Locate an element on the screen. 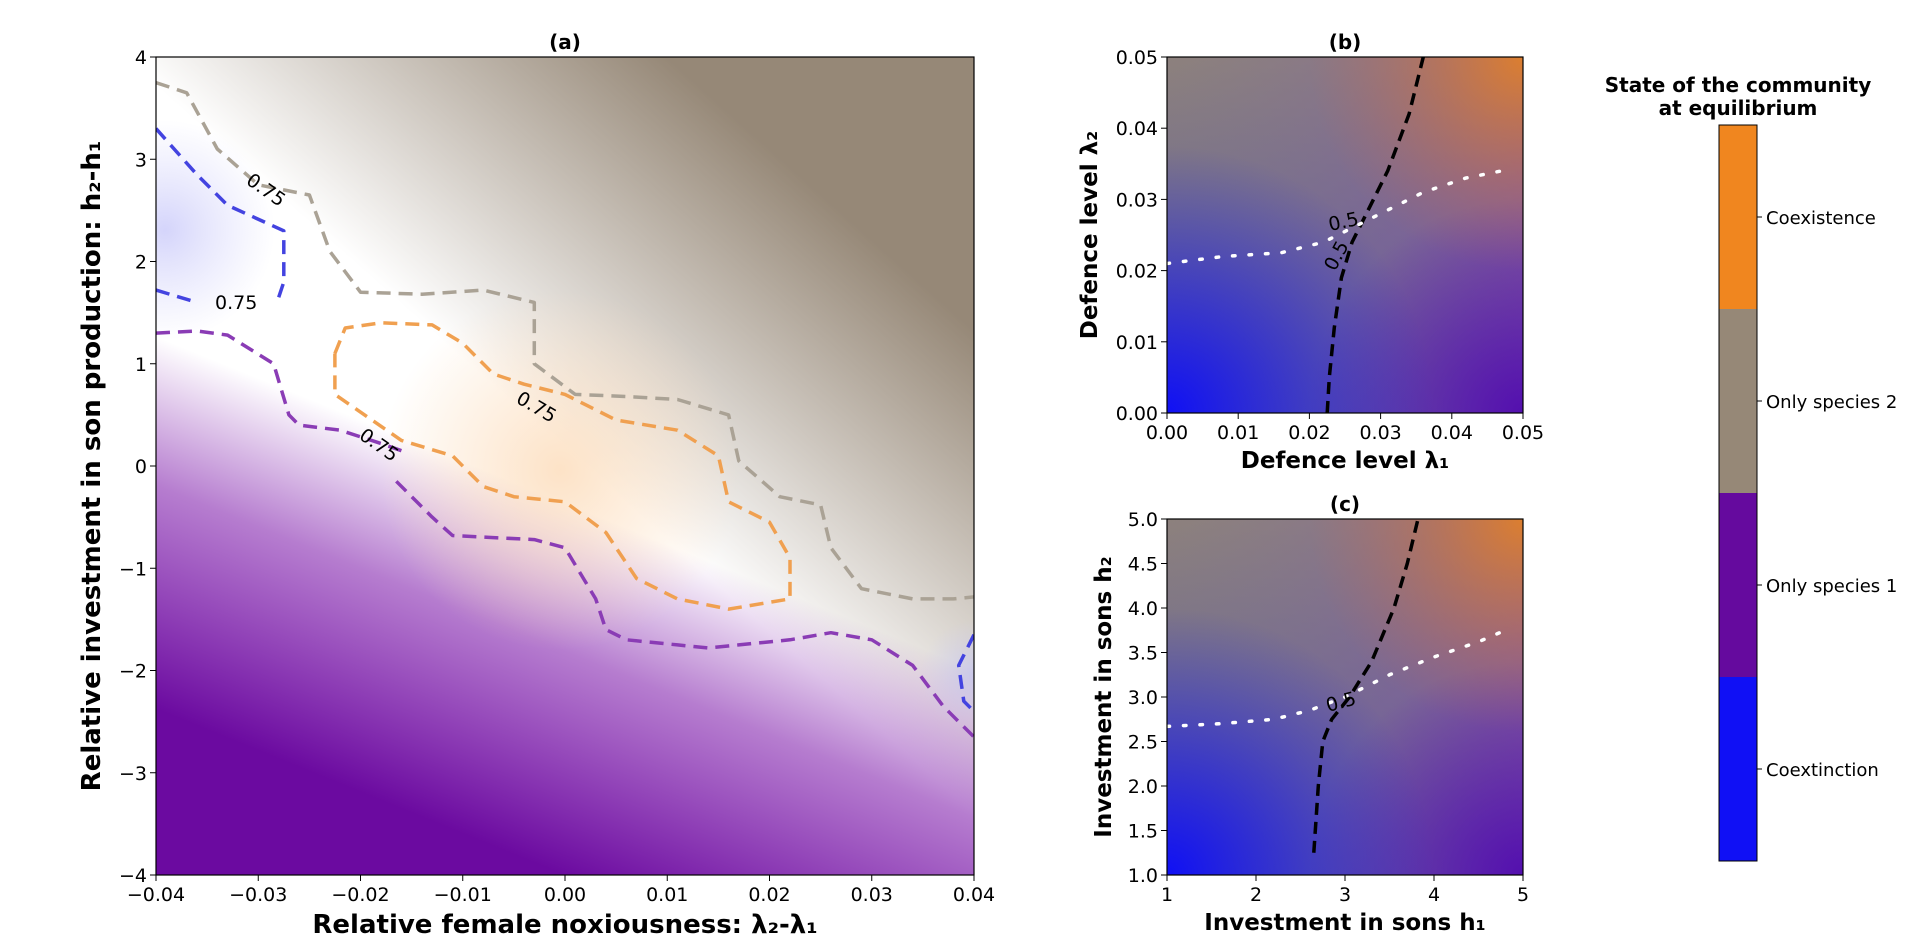 The height and width of the screenshot is (951, 1920). y-tick-label: 0.01 is located at coordinates (1137, 343).